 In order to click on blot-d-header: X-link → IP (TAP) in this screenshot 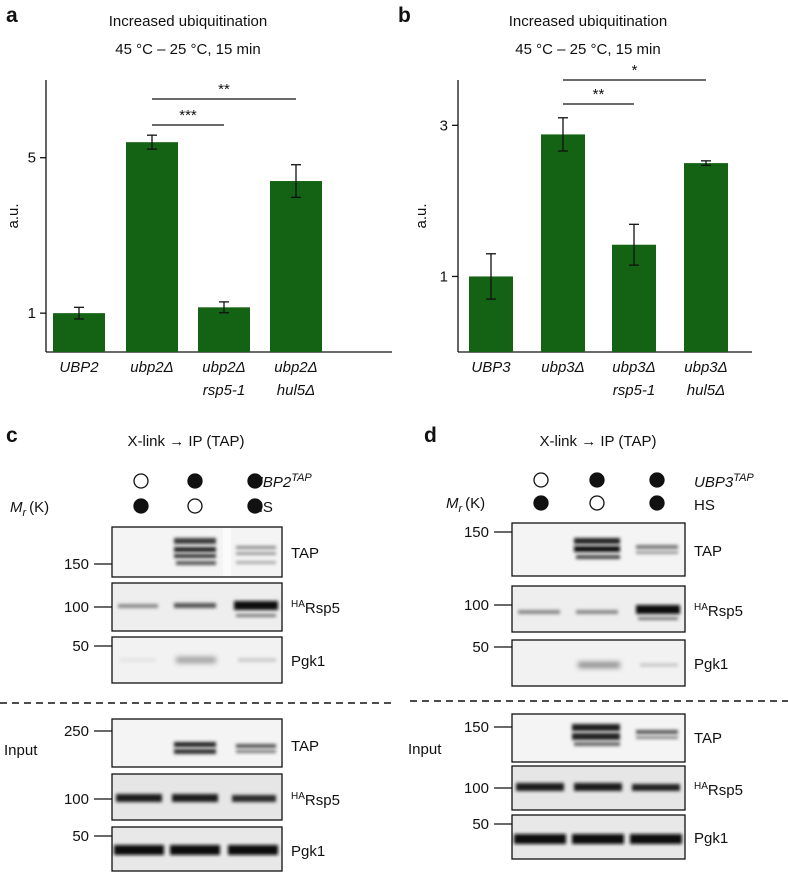, I will do `click(598, 441)`.